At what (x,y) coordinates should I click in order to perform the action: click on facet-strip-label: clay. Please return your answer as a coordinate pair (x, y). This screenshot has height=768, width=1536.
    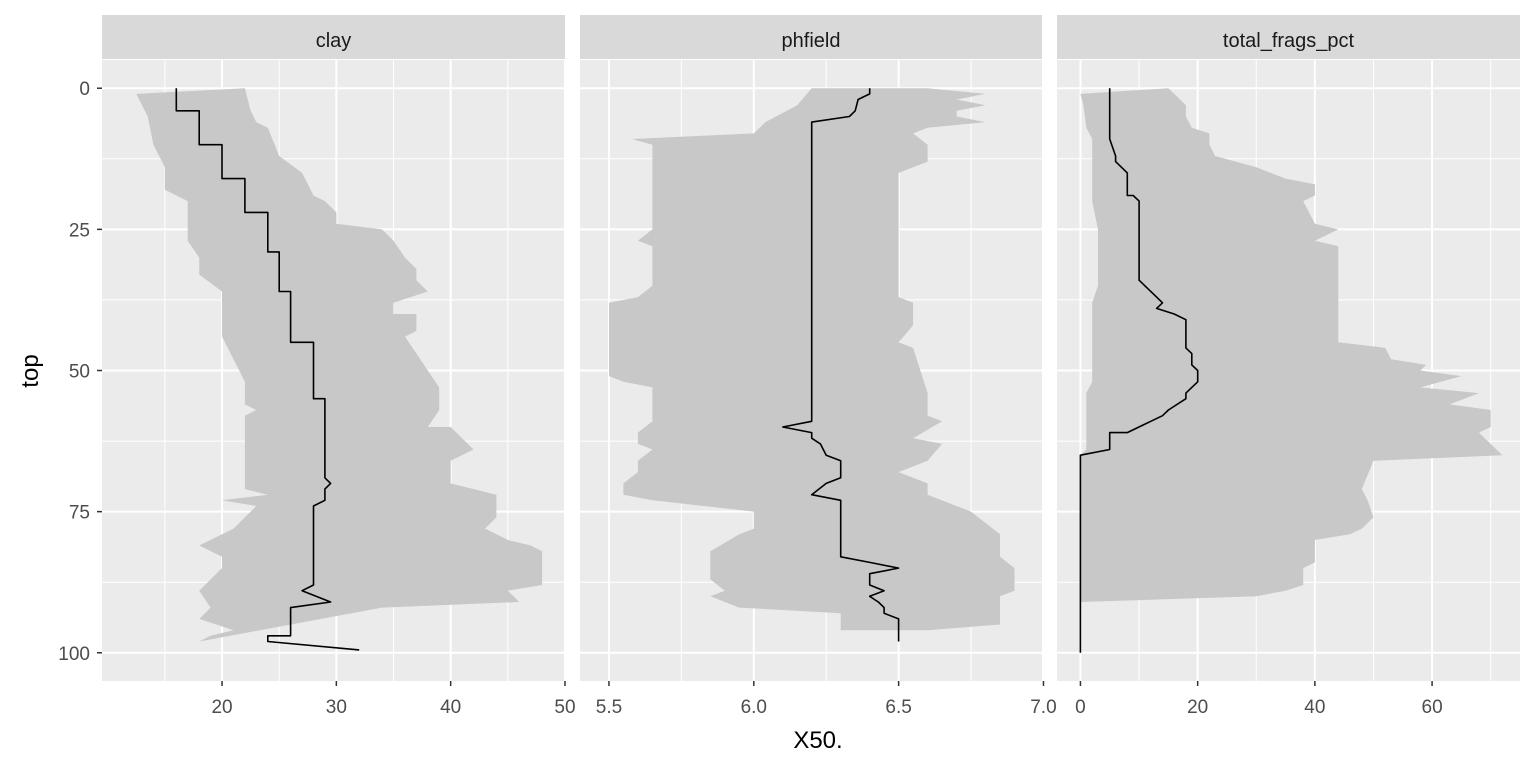
    Looking at the image, I should click on (334, 41).